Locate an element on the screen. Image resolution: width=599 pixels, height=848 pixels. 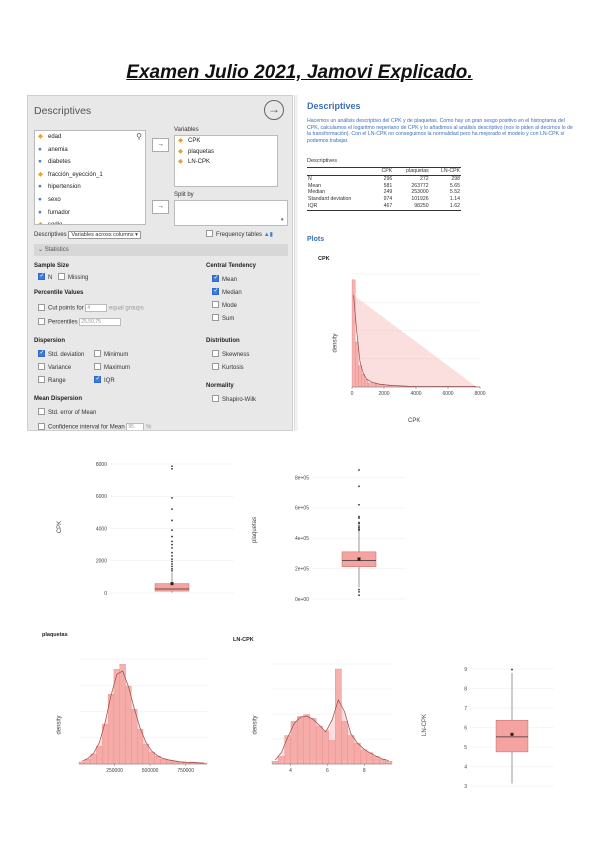
histogram-bar is located at coordinates (81, 763).